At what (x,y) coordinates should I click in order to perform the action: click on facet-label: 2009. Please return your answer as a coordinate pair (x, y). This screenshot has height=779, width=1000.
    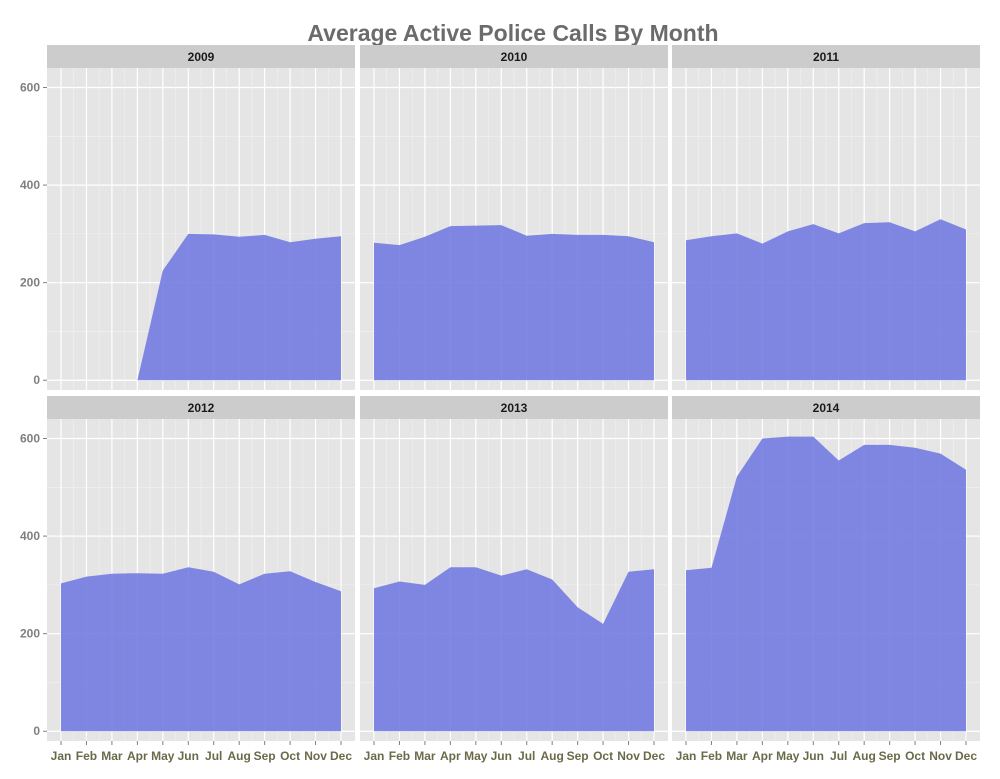
    Looking at the image, I should click on (201, 57).